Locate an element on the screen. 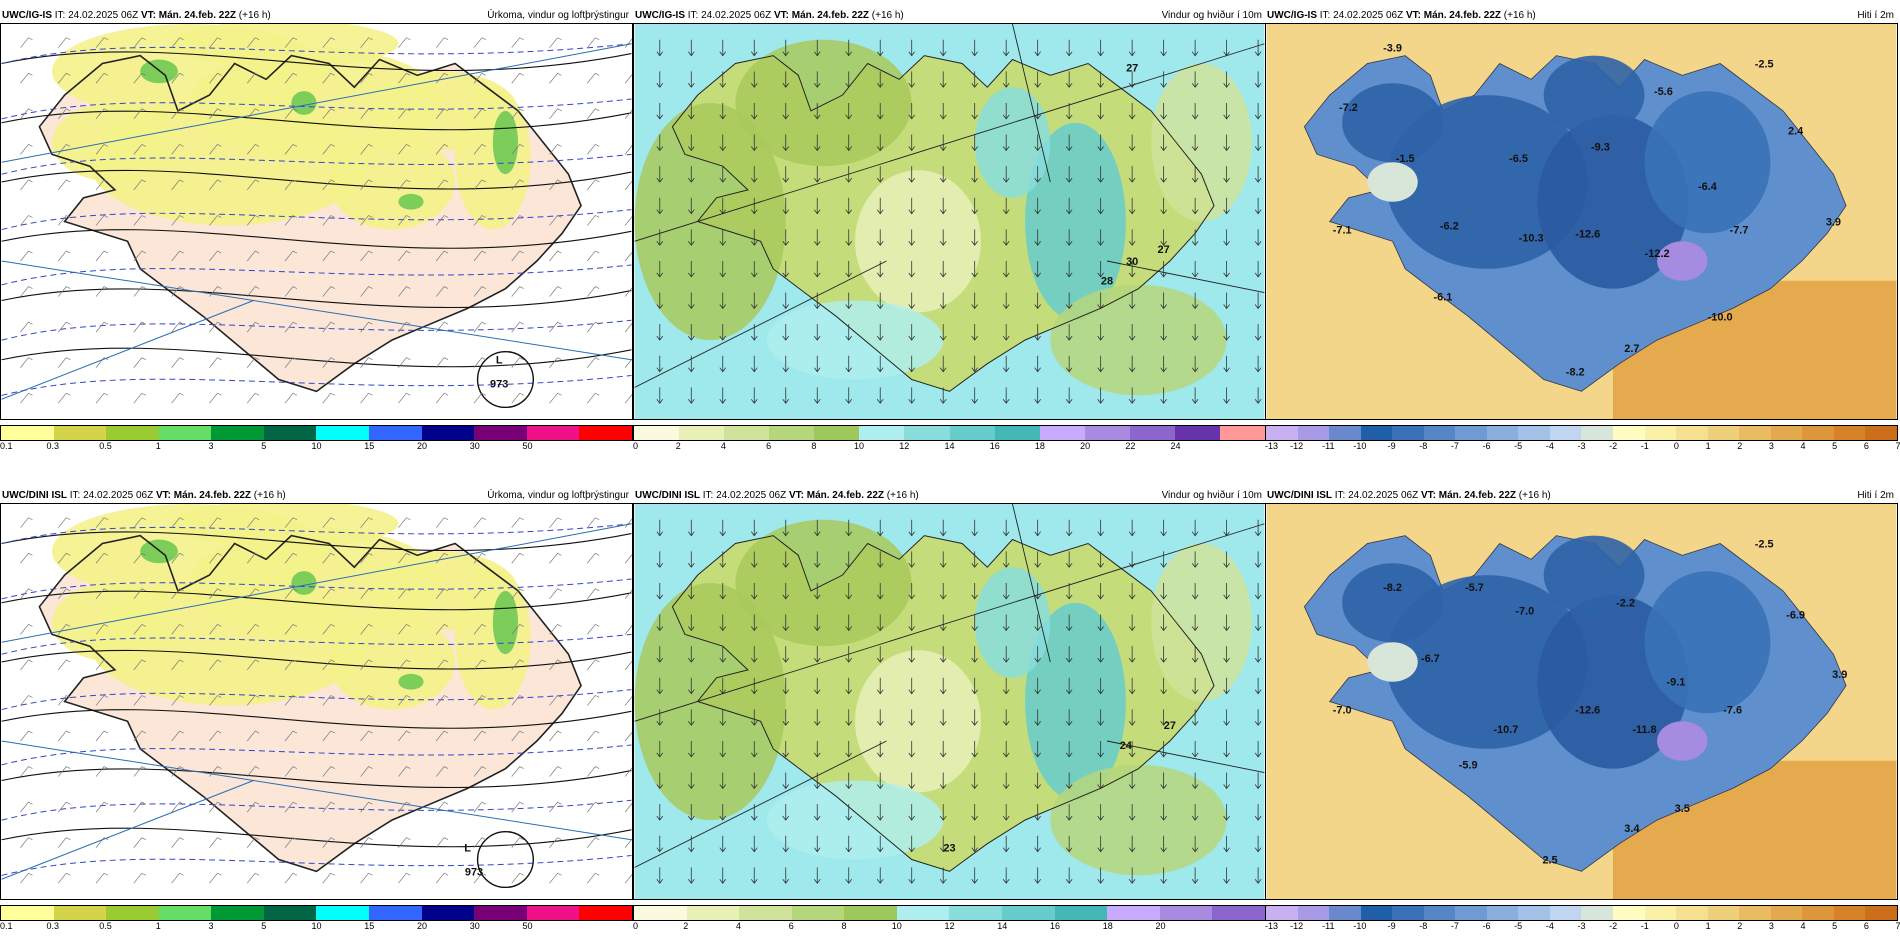 This screenshot has height=950, width=1900. colorbar-tick-label: 6 is located at coordinates (769, 446).